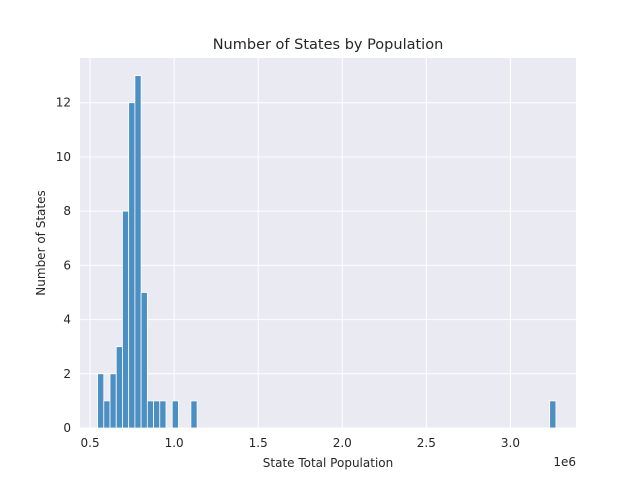 Image resolution: width=640 pixels, height=480 pixels. I want to click on x-tick-labels: 0.5 1.0 1.5 2.0 2.5 3.0, so click(300, 443).